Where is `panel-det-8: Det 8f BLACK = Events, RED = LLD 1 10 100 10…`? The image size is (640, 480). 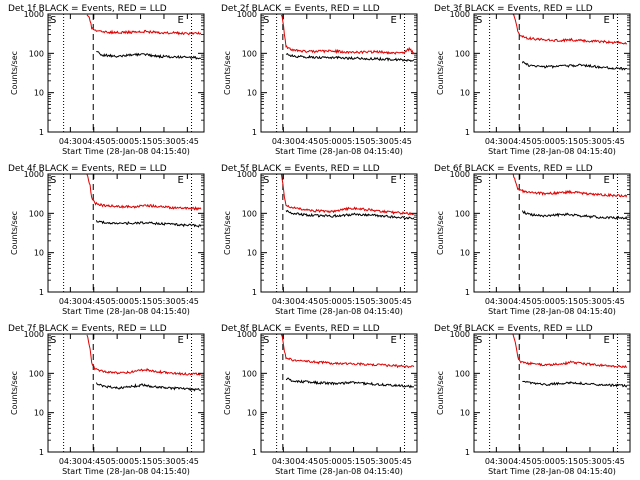 panel-det-8: Det 8f BLACK = Events, RED = LLD 1 10 100 10… is located at coordinates (319, 400).